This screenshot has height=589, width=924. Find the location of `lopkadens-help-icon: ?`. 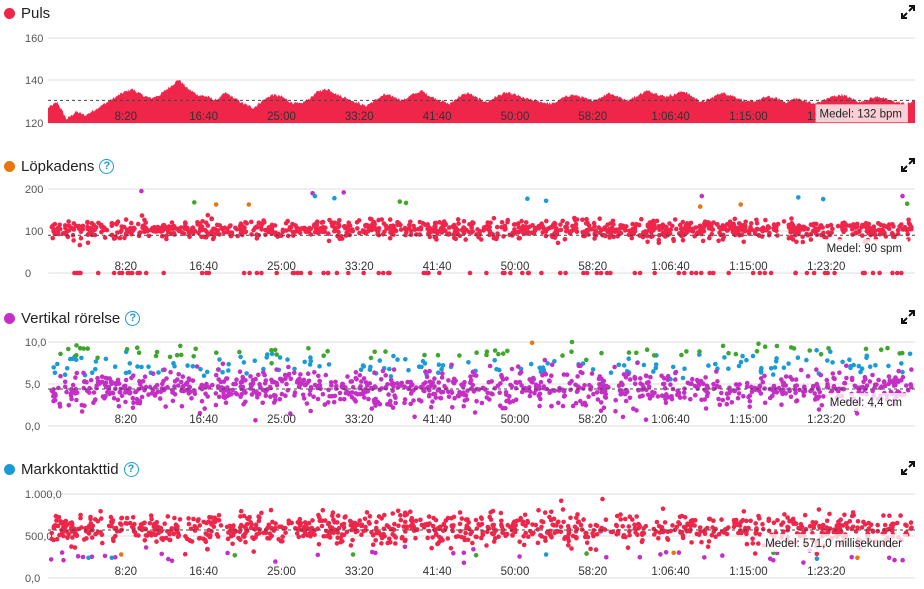

lopkadens-help-icon: ? is located at coordinates (107, 166).